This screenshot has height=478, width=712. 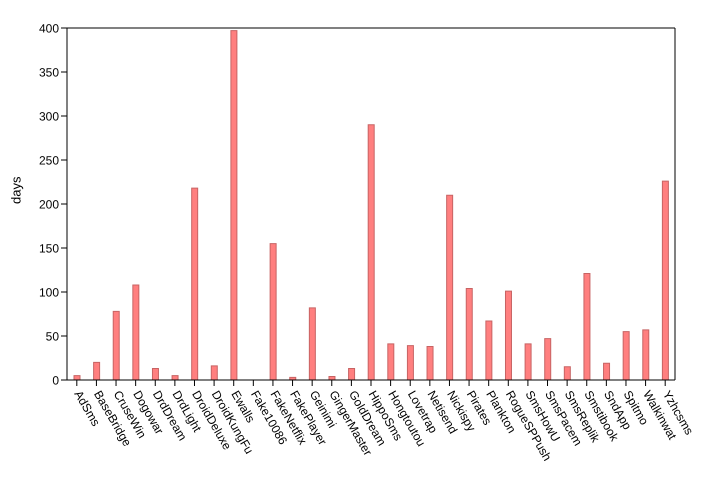 I want to click on y-tick-label: 50, so click(x=53, y=336).